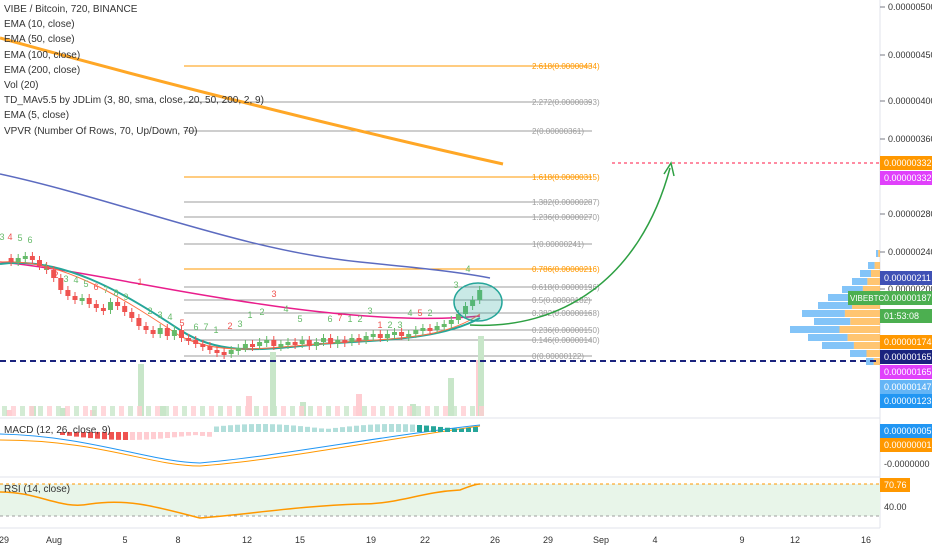 The width and height of the screenshot is (932, 550). Describe the element at coordinates (425, 540) in the screenshot. I see `time-tick-label: 22` at that location.